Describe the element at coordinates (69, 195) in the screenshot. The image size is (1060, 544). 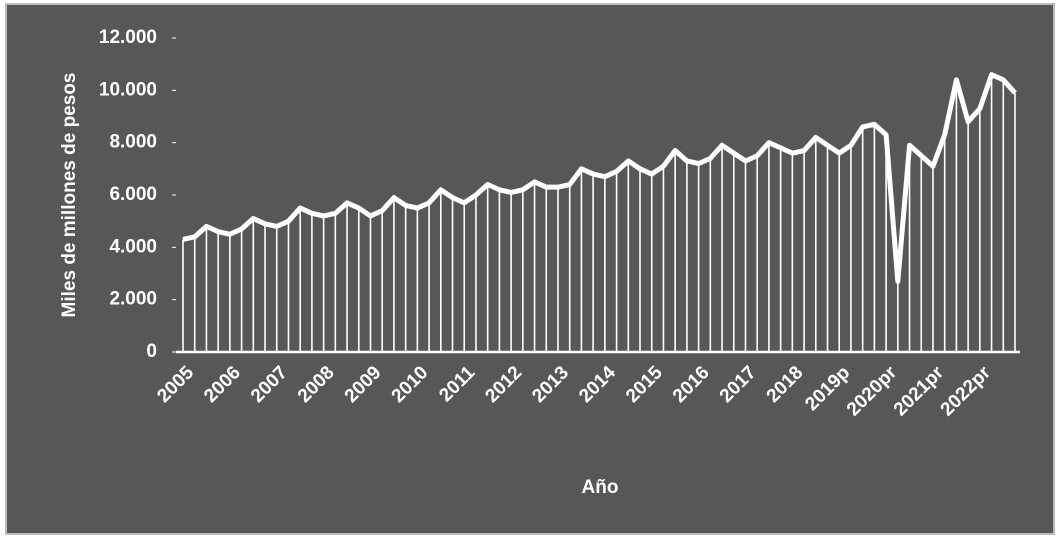
I see `y-axis-label: Miles de millones de pesos` at that location.